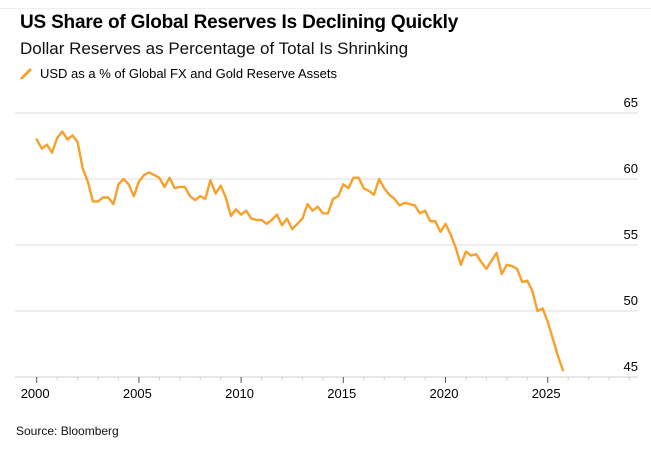  I want to click on top-border, so click(325, 4).